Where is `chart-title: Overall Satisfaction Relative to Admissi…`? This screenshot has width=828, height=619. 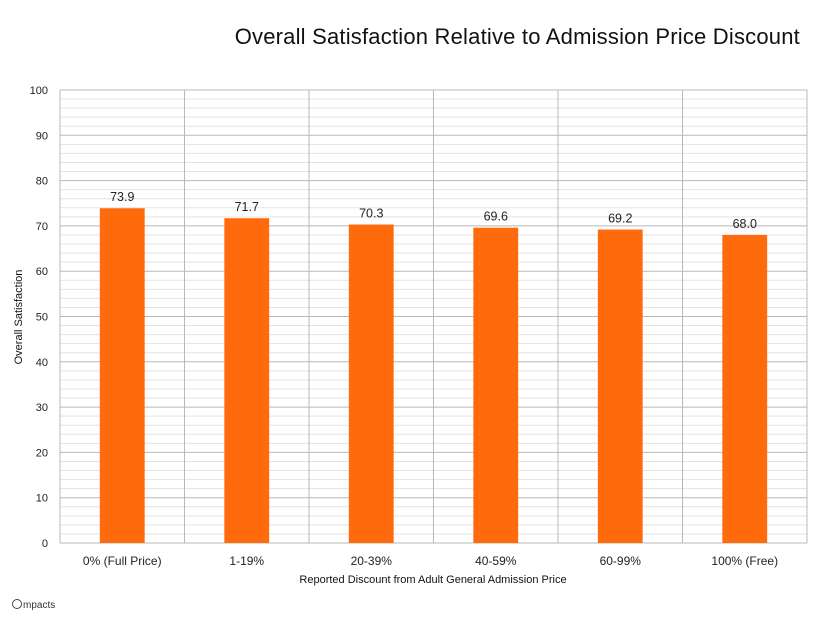 chart-title: Overall Satisfaction Relative to Admissi… is located at coordinates (517, 36).